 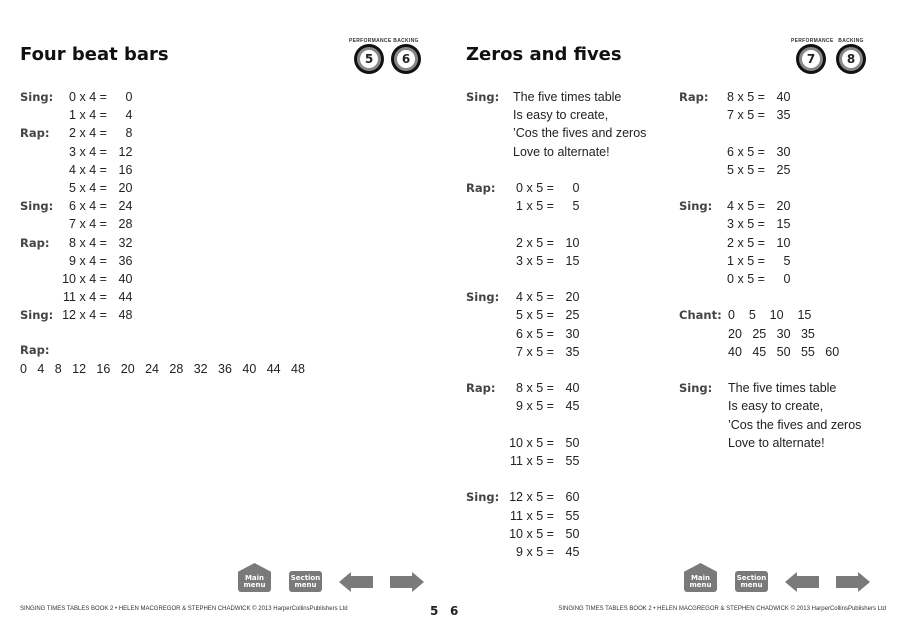 I want to click on badge-ring: 7, so click(x=811, y=59).